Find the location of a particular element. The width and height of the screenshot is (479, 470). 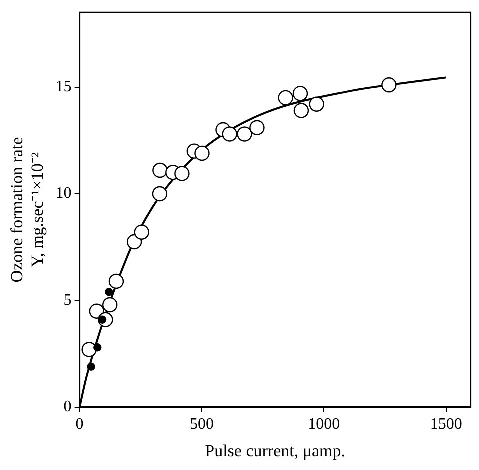

x-tick-label: 1500 is located at coordinates (446, 425).